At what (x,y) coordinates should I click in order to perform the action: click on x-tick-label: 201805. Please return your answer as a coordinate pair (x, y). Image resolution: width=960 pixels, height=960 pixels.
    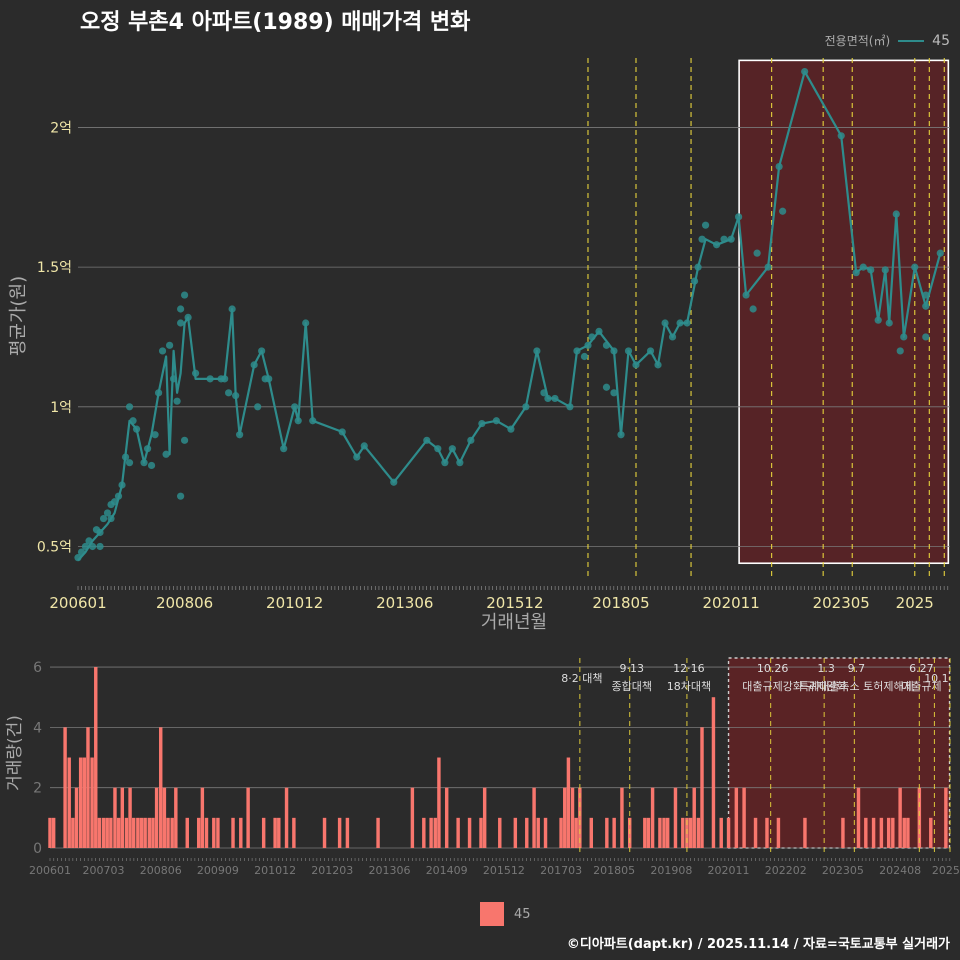
    Looking at the image, I should click on (620, 603).